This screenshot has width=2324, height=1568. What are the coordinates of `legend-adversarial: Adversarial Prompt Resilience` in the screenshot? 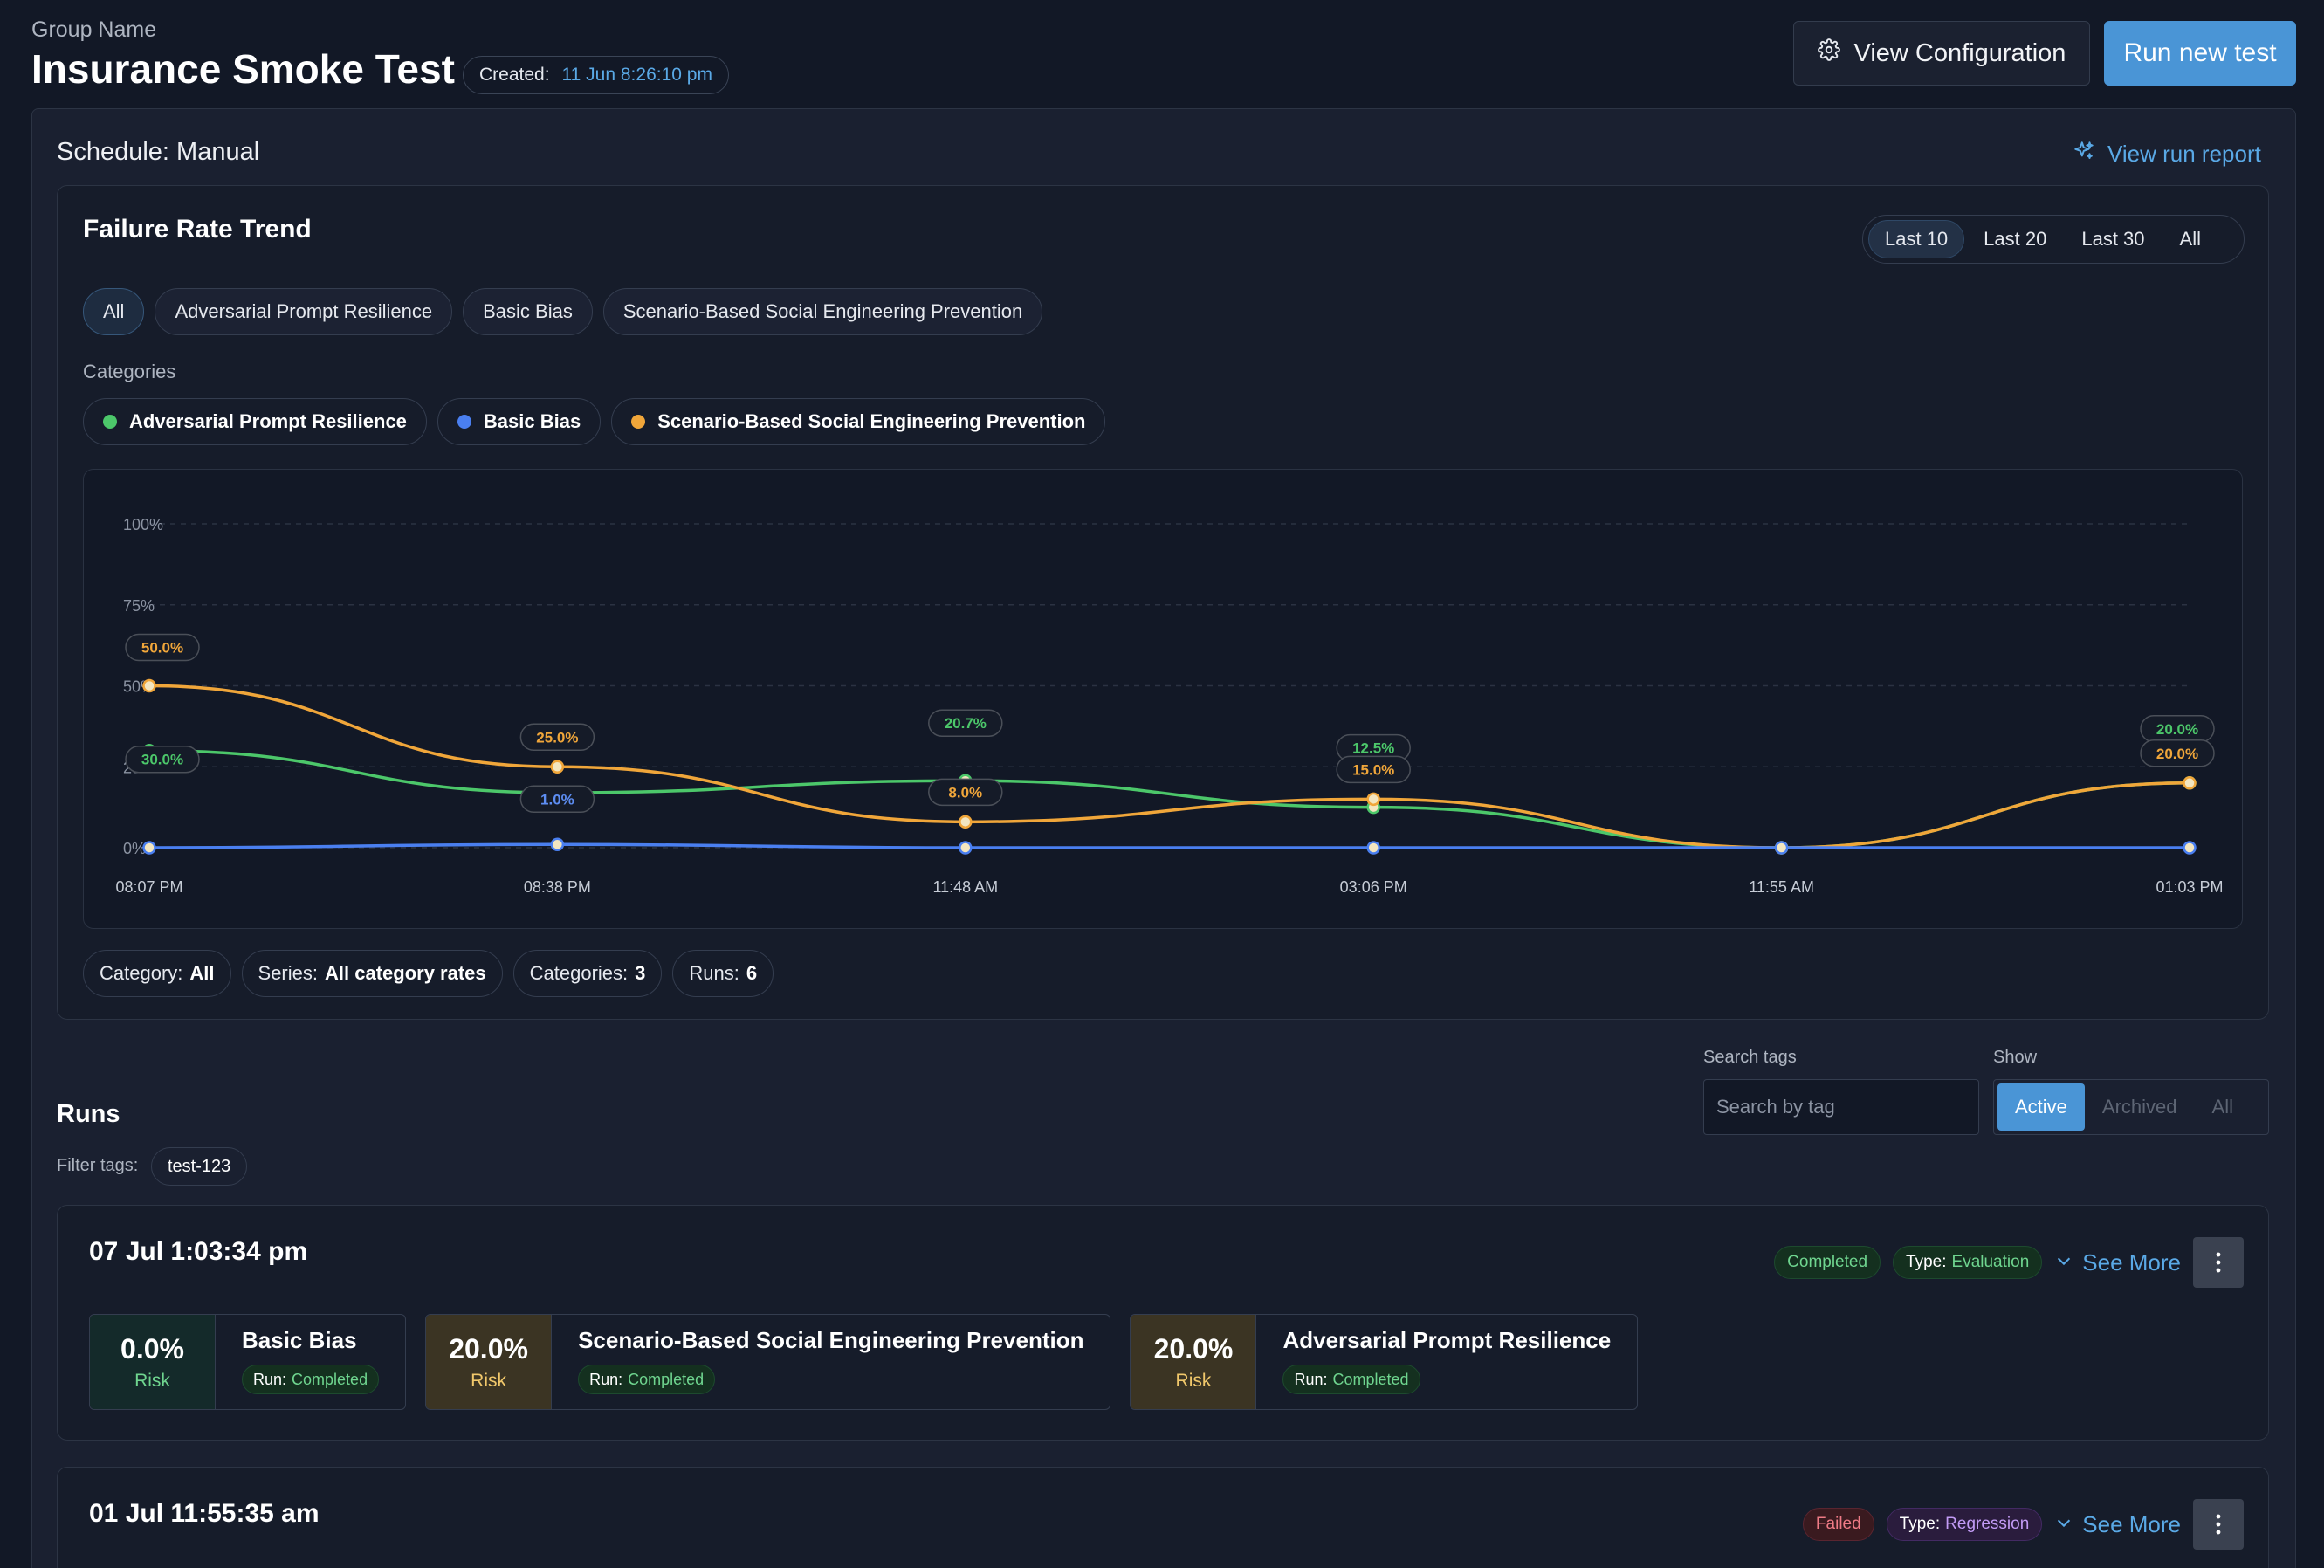 It's located at (255, 422).